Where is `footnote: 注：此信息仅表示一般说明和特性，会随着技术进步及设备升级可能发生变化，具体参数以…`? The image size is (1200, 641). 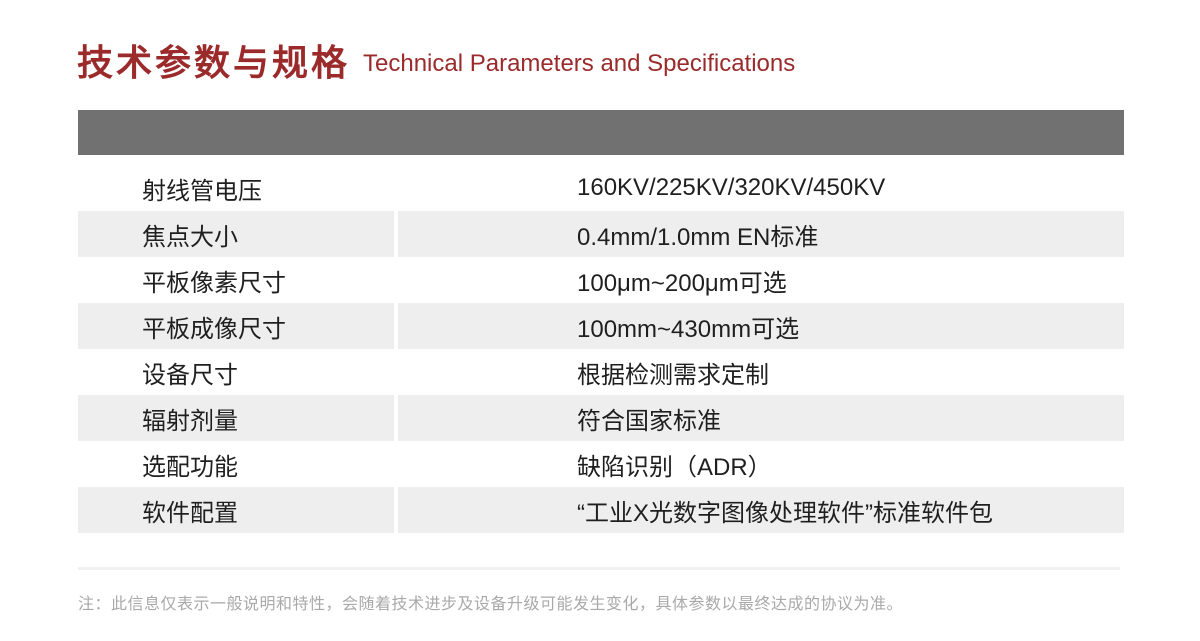
footnote: 注：此信息仅表示一般说明和特性，会随着技术进步及设备升级可能发生变化，具体参数以… is located at coordinates (491, 604).